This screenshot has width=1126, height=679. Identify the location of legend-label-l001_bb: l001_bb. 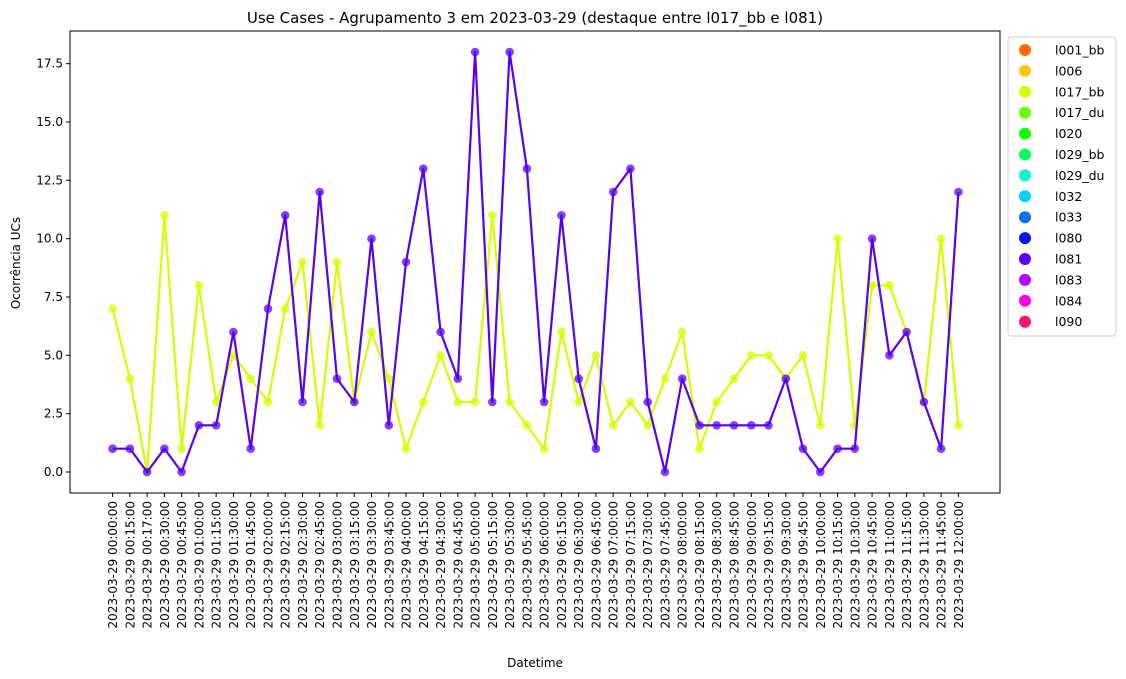
(1080, 50).